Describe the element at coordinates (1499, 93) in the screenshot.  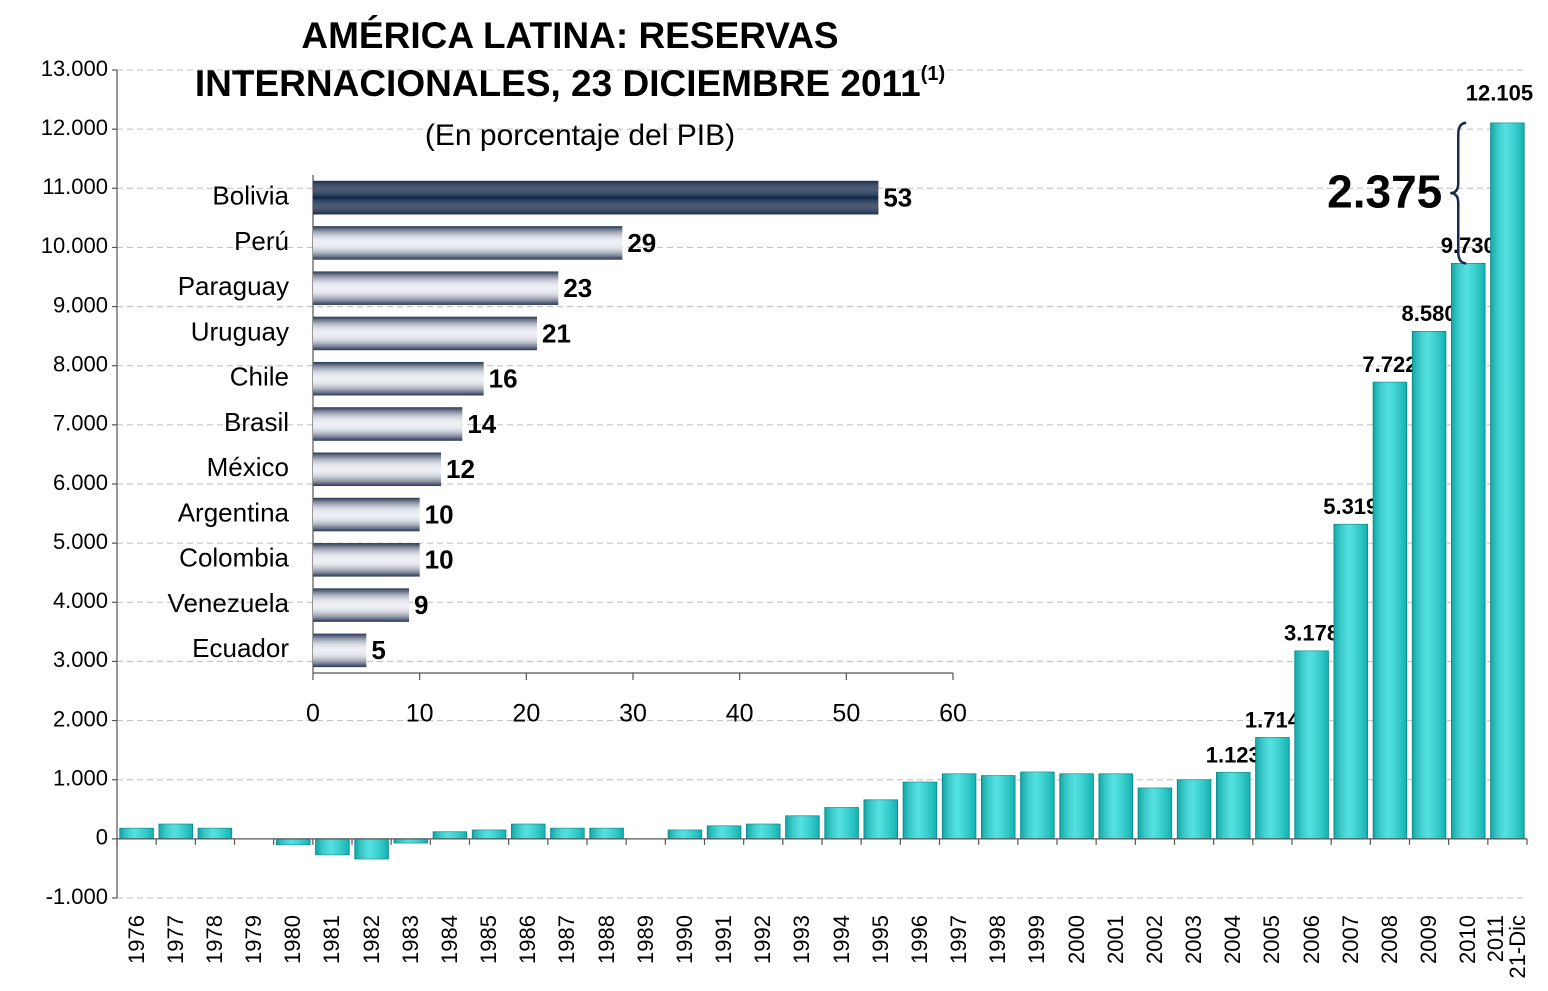
I see `data-label: 12.105` at that location.